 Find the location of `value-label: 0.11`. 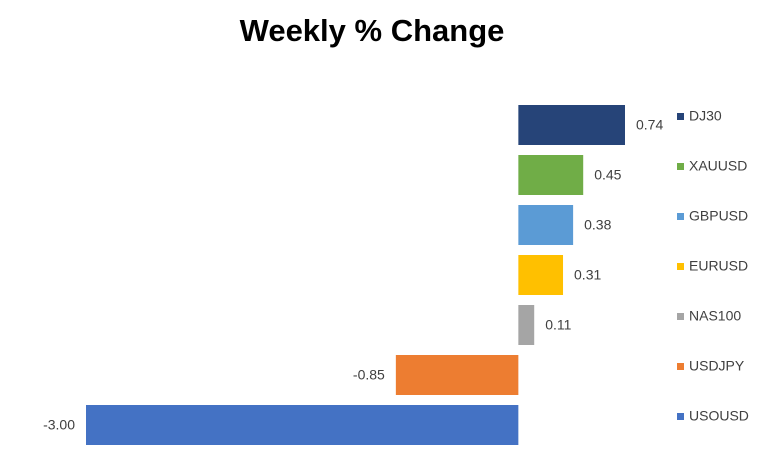

value-label: 0.11 is located at coordinates (558, 325).